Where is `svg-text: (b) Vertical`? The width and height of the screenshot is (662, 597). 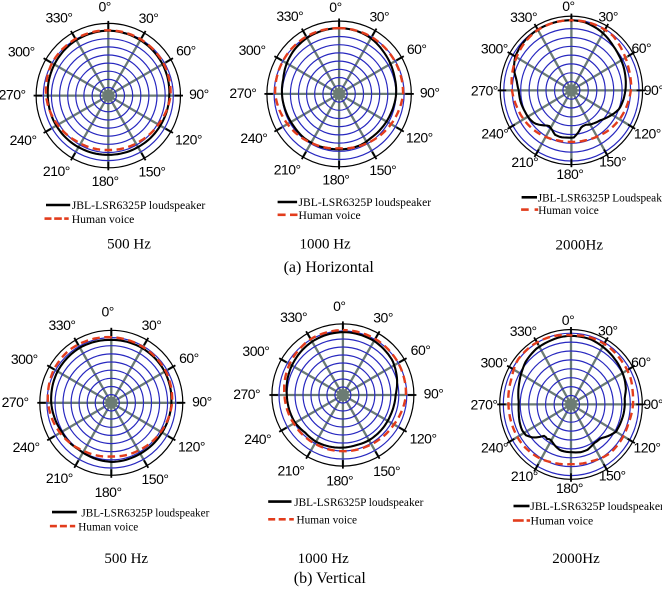 svg-text: (b) Vertical is located at coordinates (330, 578).